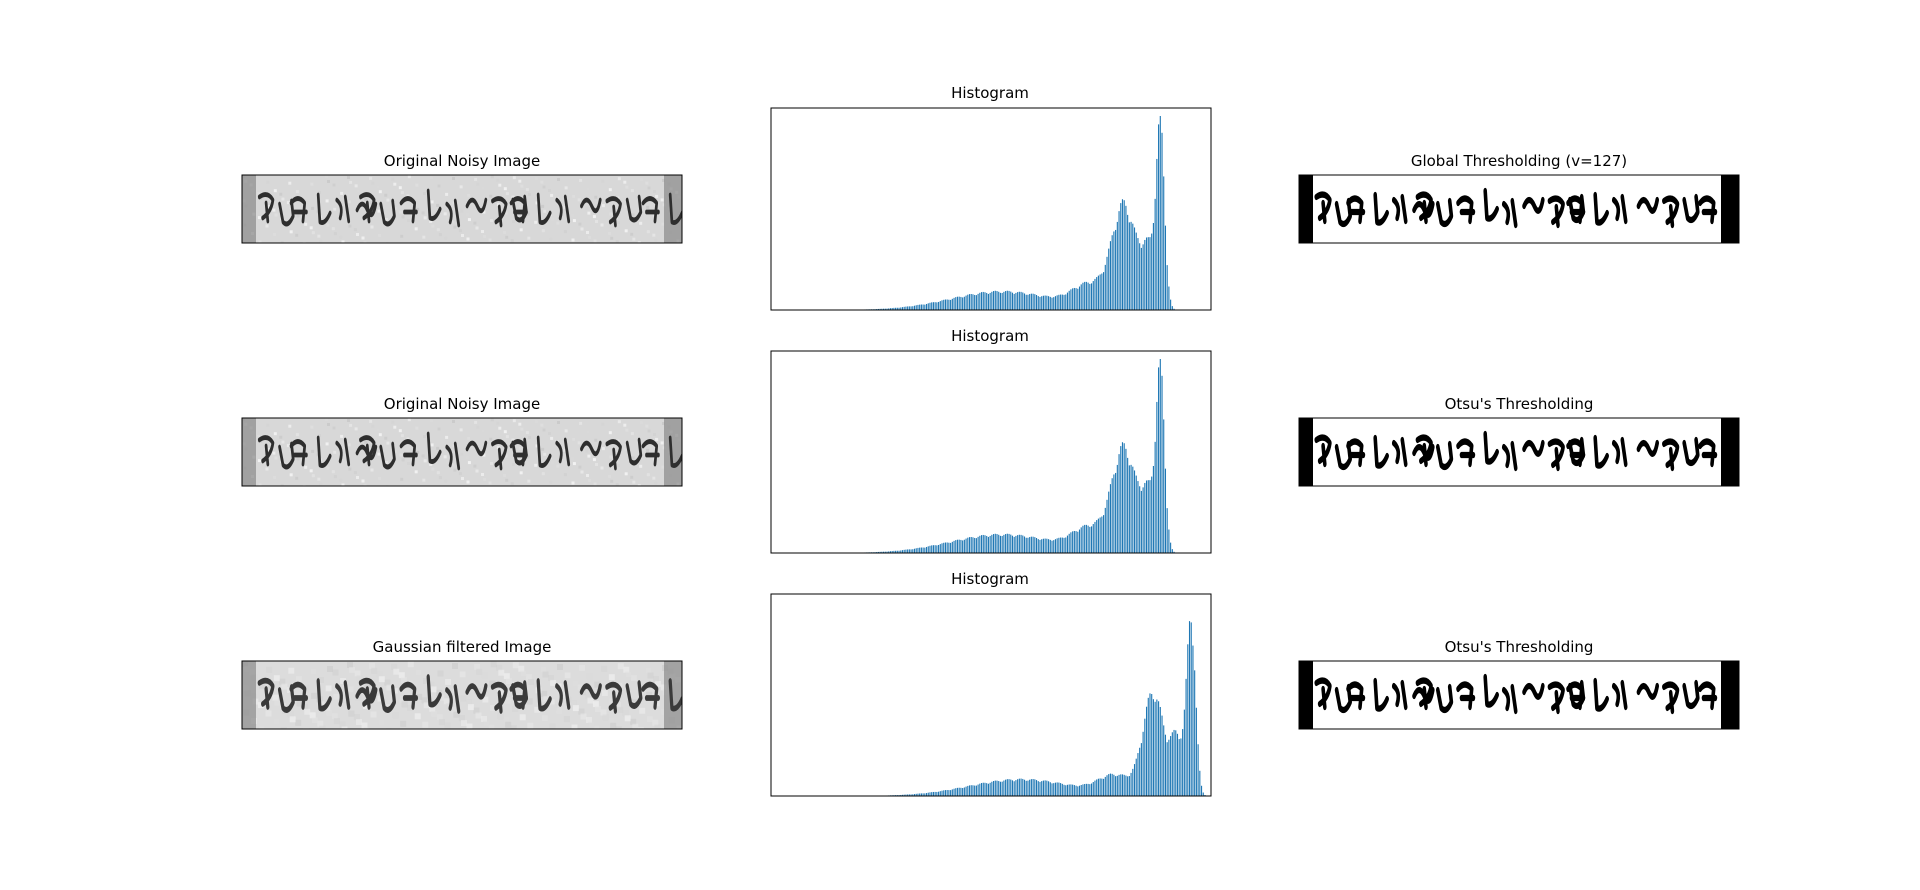 Image resolution: width=1920 pixels, height=890 pixels. What do you see at coordinates (1306, 452) in the screenshot?
I see `image-left-edge` at bounding box center [1306, 452].